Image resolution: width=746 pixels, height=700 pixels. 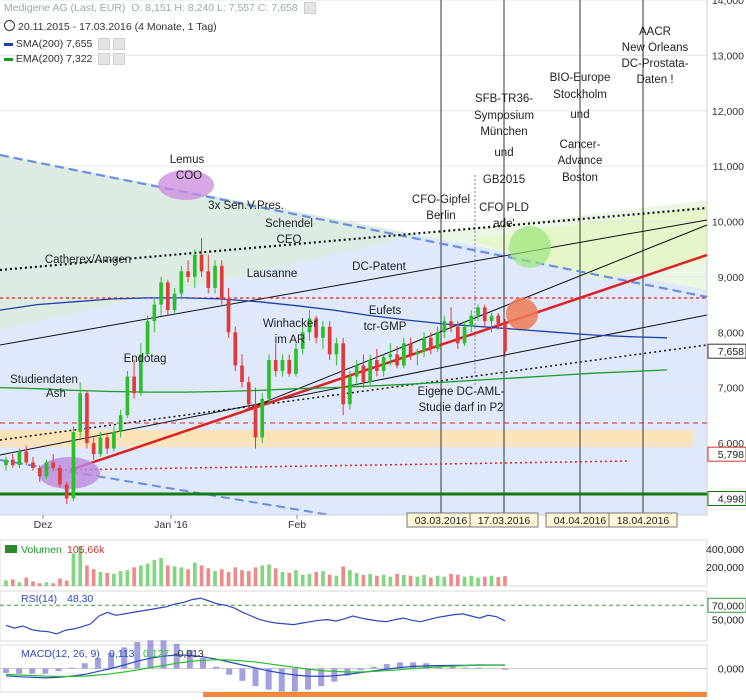 What do you see at coordinates (345, 465) in the screenshot?
I see `red-dotted-floor-line` at bounding box center [345, 465].